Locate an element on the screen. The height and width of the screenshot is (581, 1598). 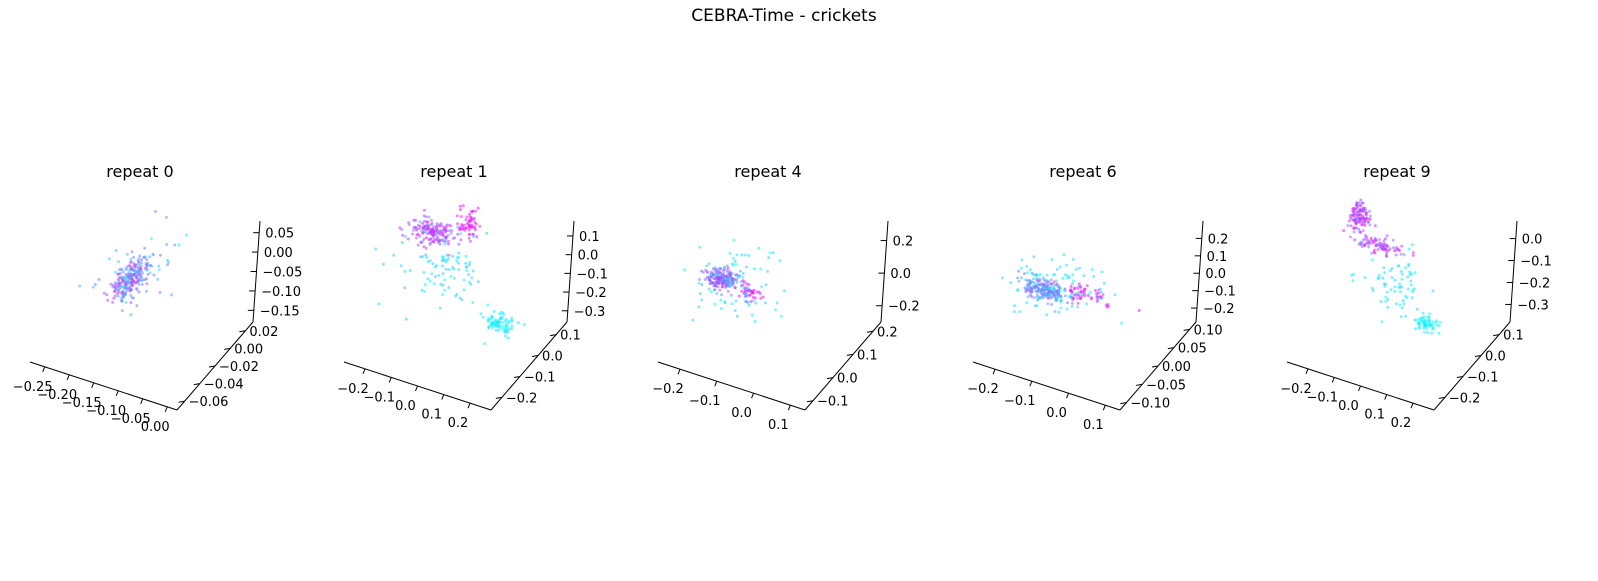
z-tick-label: 0.1 is located at coordinates (1217, 257).